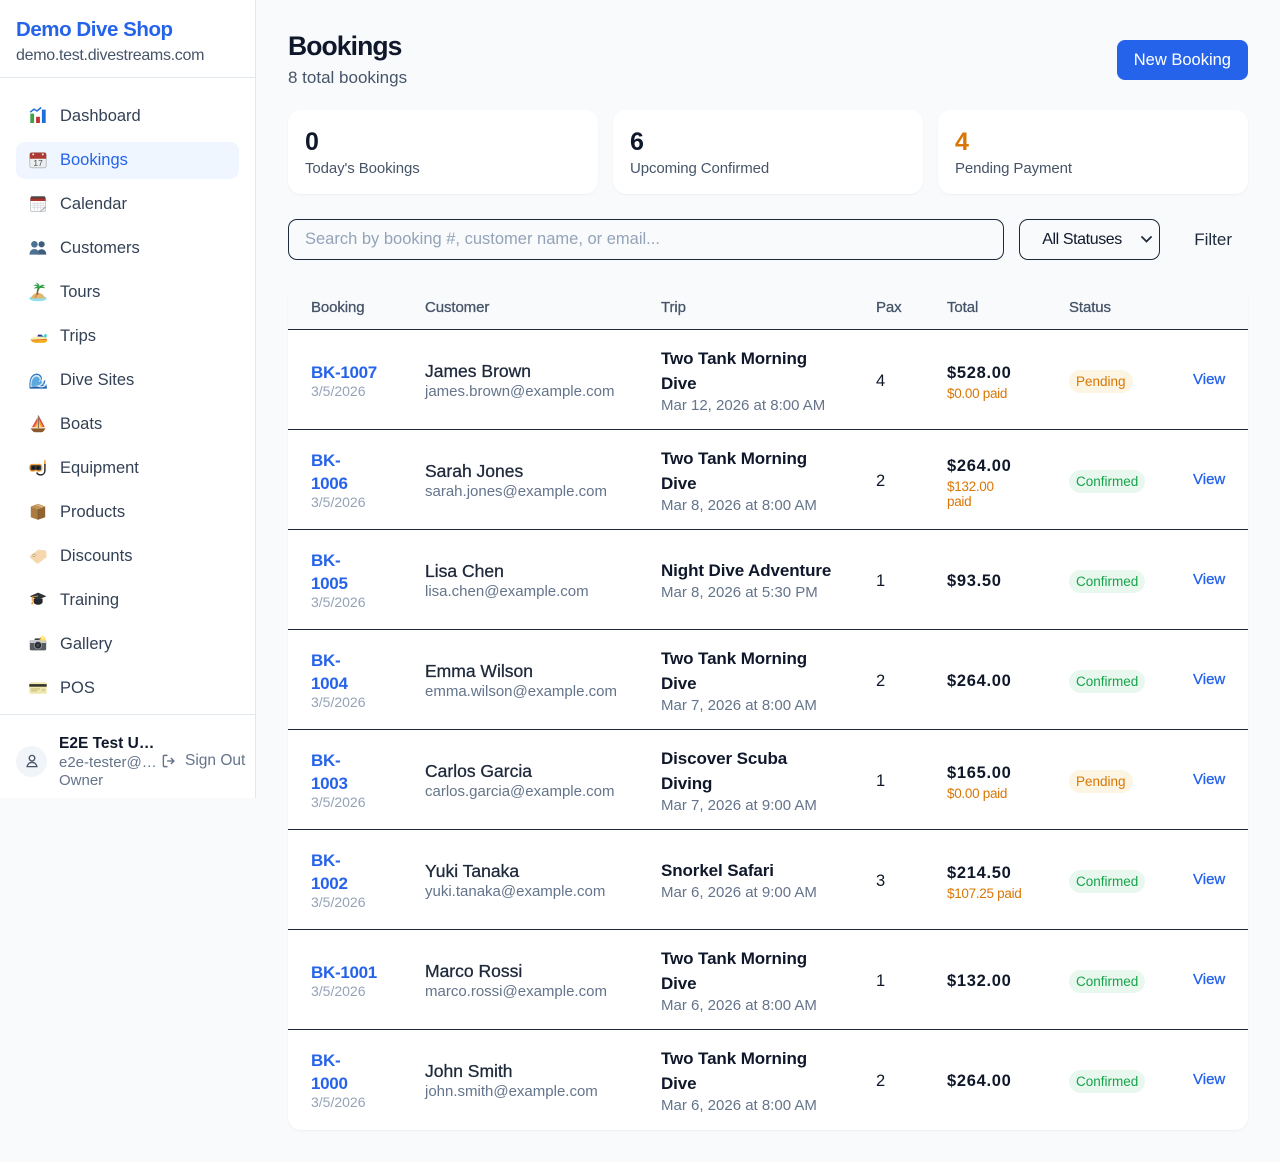 The image size is (1280, 1162). What do you see at coordinates (38, 163) in the screenshot?
I see `svg-text: 17` at bounding box center [38, 163].